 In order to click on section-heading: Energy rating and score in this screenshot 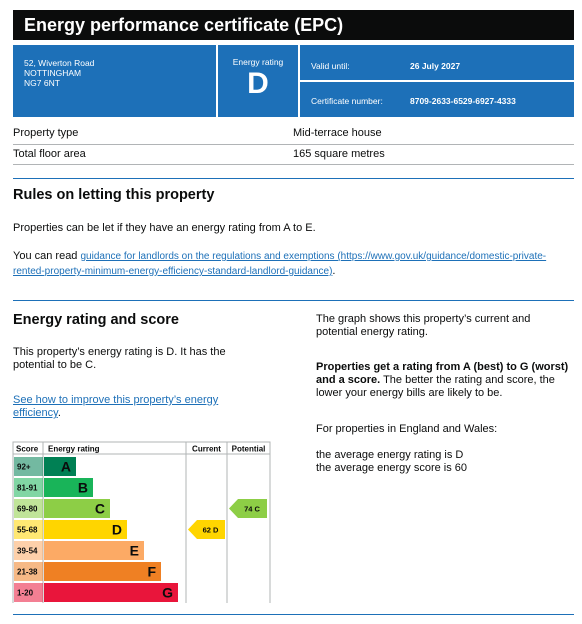, I will do `click(96, 320)`.